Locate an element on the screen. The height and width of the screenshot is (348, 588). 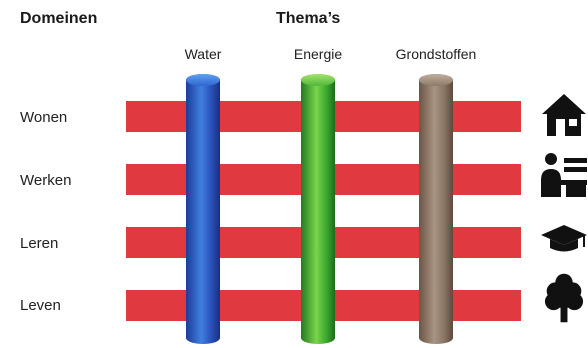
house-icon is located at coordinates (564, 115).